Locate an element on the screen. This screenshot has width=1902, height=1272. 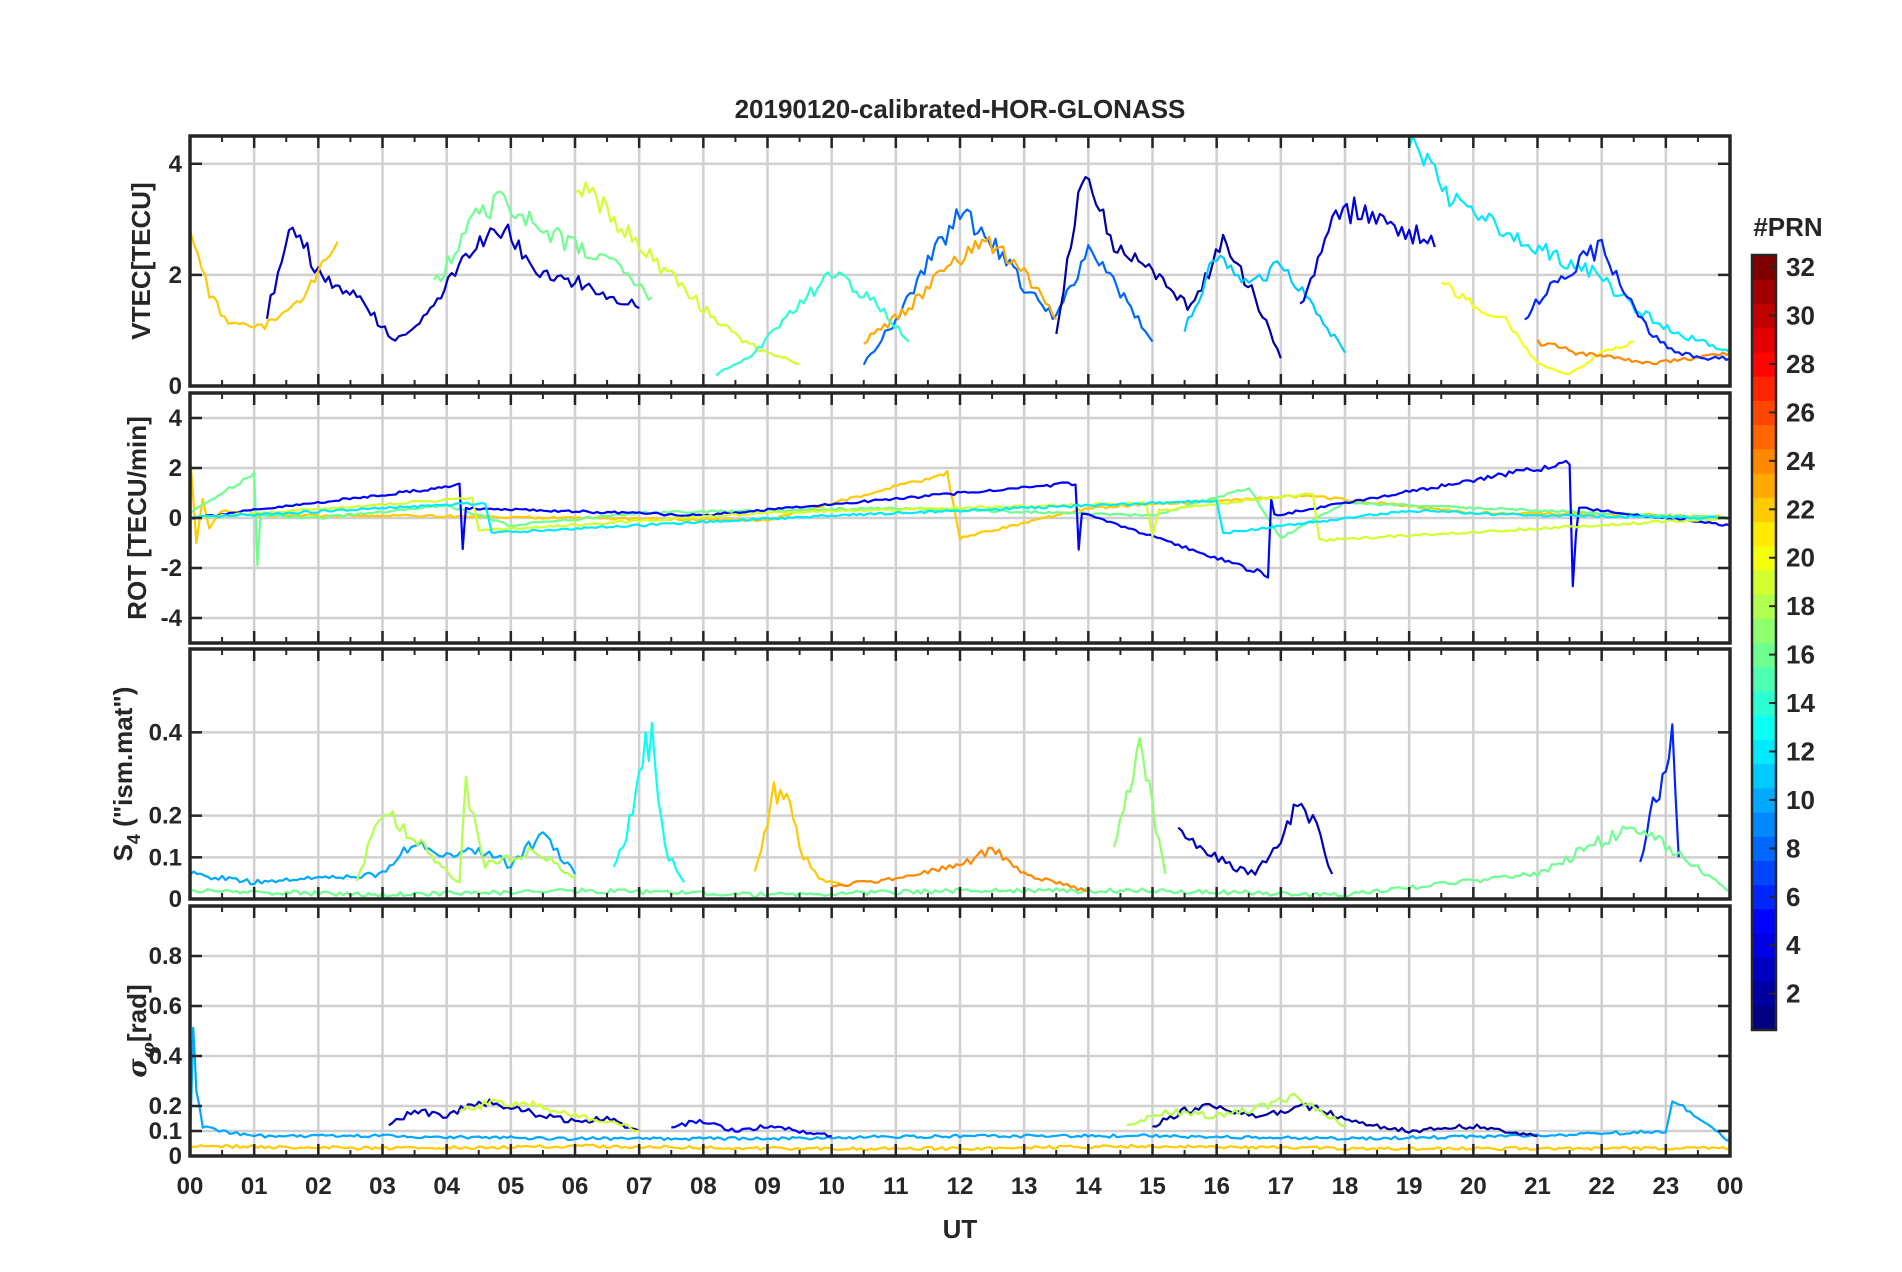
x-tick-label: 21 is located at coordinates (1537, 1186).